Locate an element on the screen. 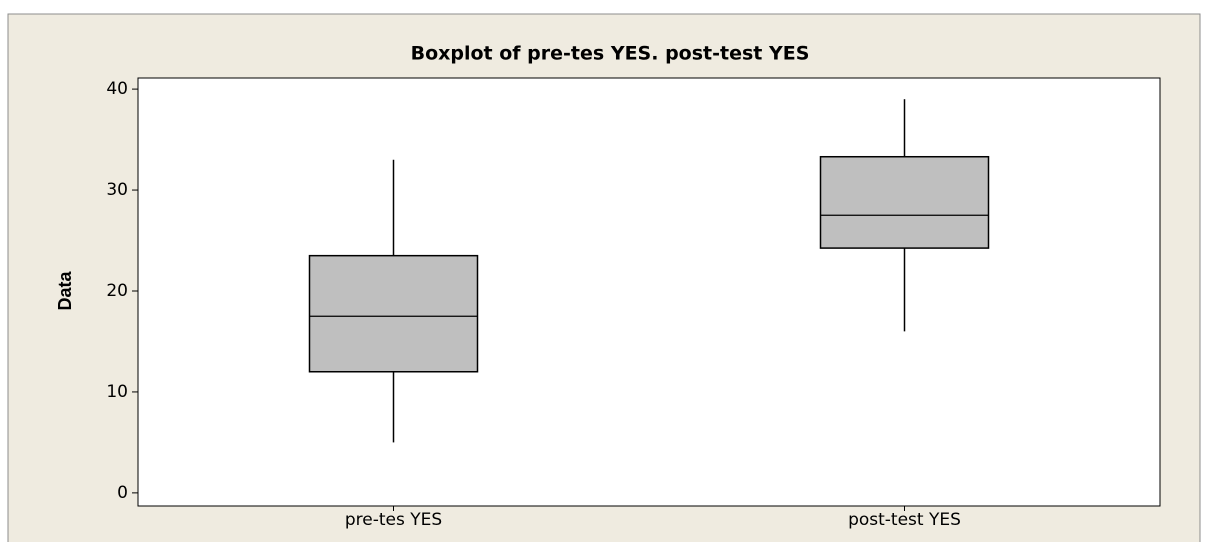 The image size is (1206, 542). y-tick-label: 0 is located at coordinates (122, 493).